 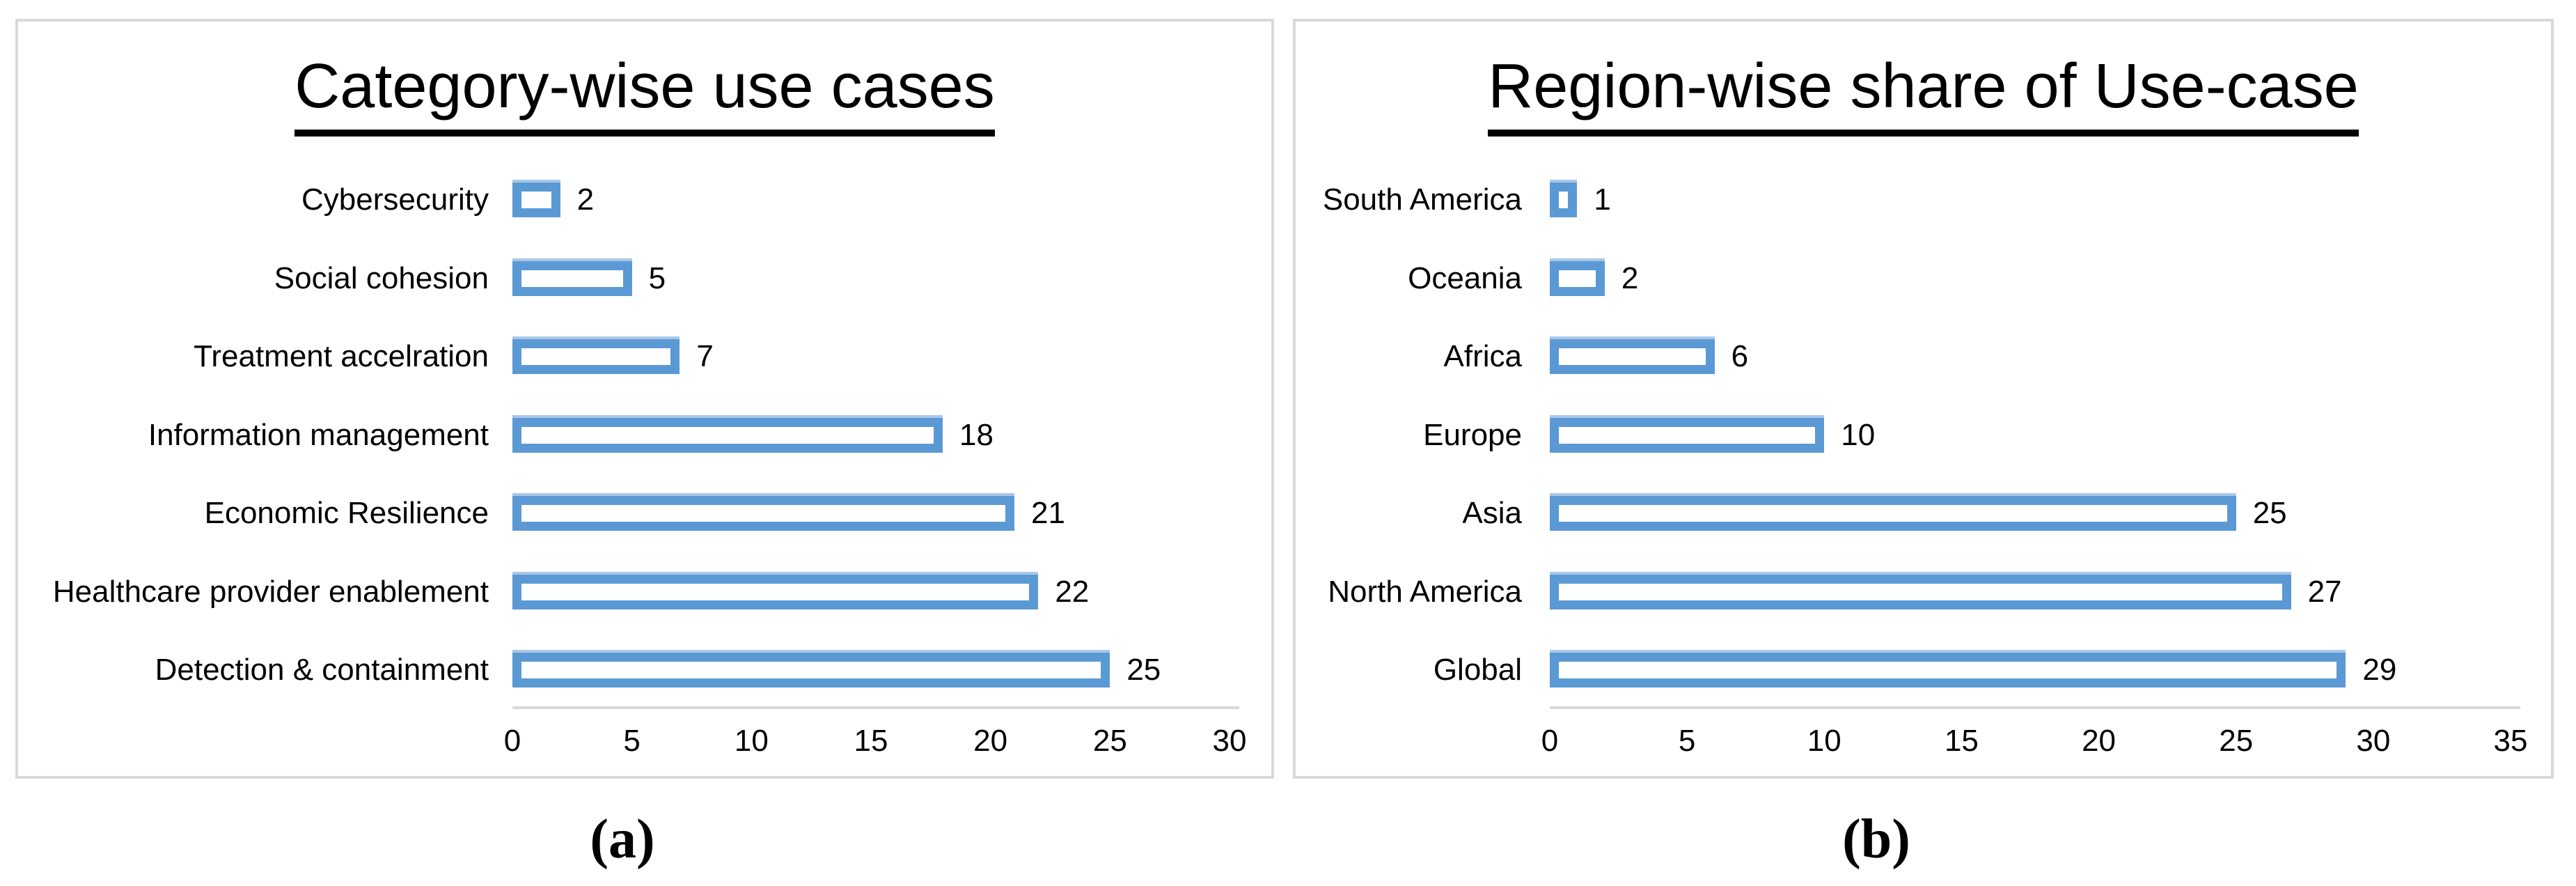 What do you see at coordinates (1577, 278) in the screenshot?
I see `bar-oceania` at bounding box center [1577, 278].